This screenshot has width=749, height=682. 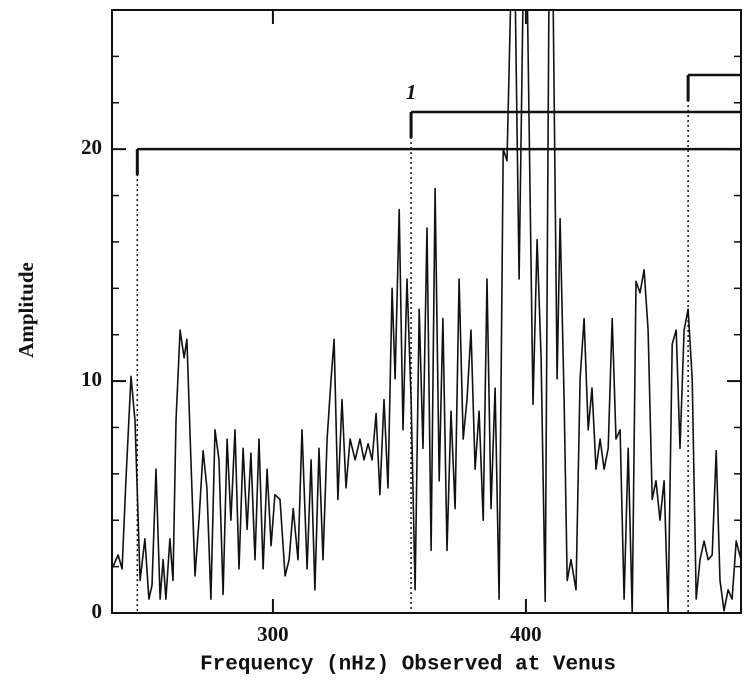 I want to click on y-tick-label: 10, so click(x=91, y=379).